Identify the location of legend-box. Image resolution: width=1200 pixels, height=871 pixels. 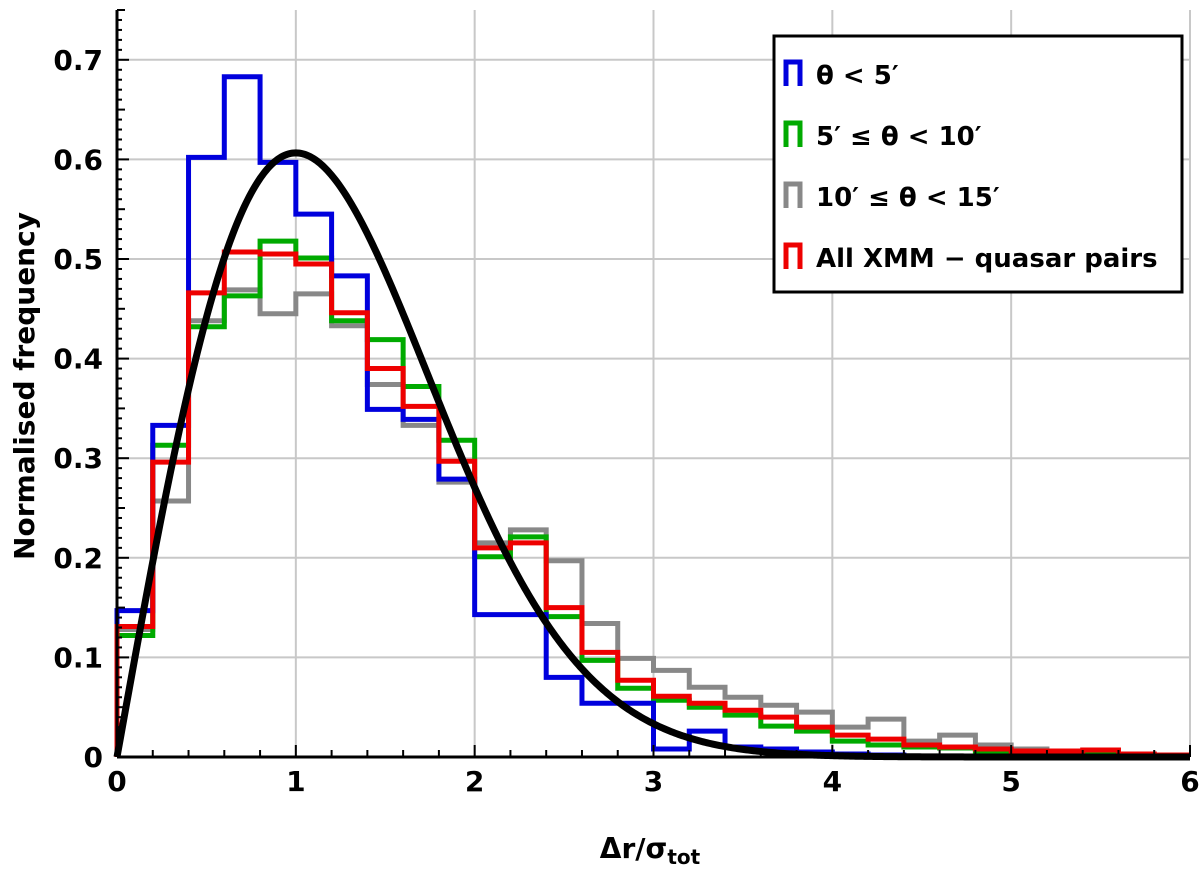
(978, 164).